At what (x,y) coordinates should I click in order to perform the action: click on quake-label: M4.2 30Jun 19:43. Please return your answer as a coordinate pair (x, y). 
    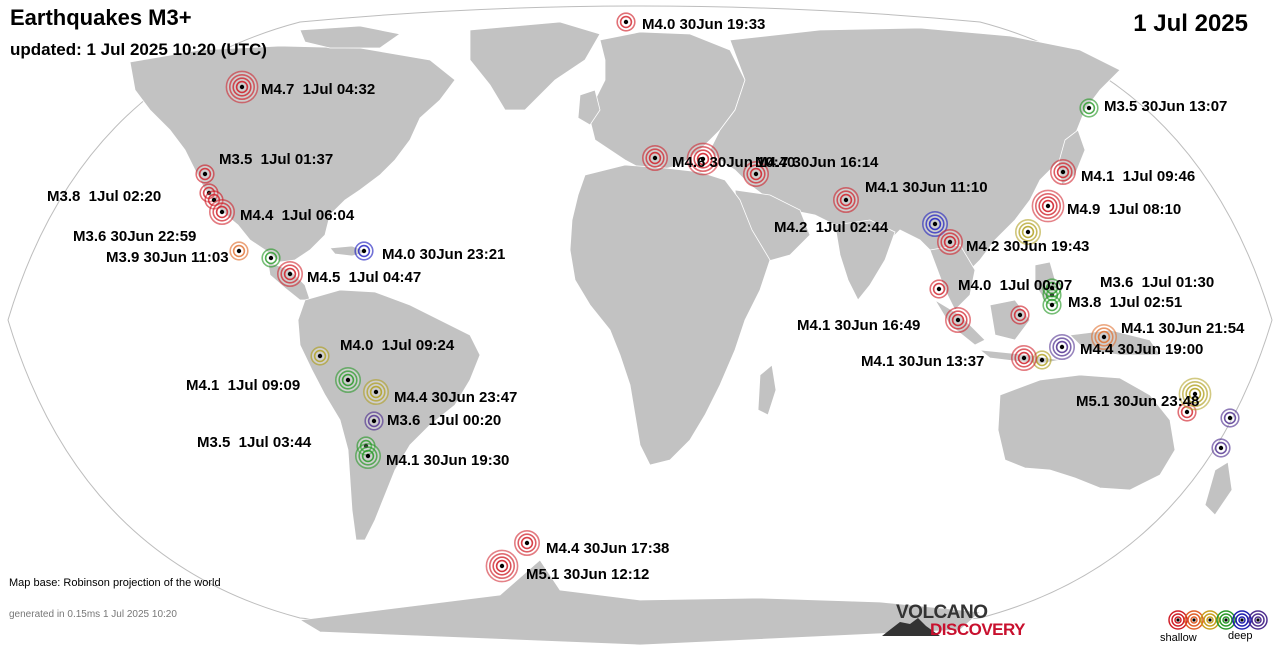
    Looking at the image, I should click on (1028, 246).